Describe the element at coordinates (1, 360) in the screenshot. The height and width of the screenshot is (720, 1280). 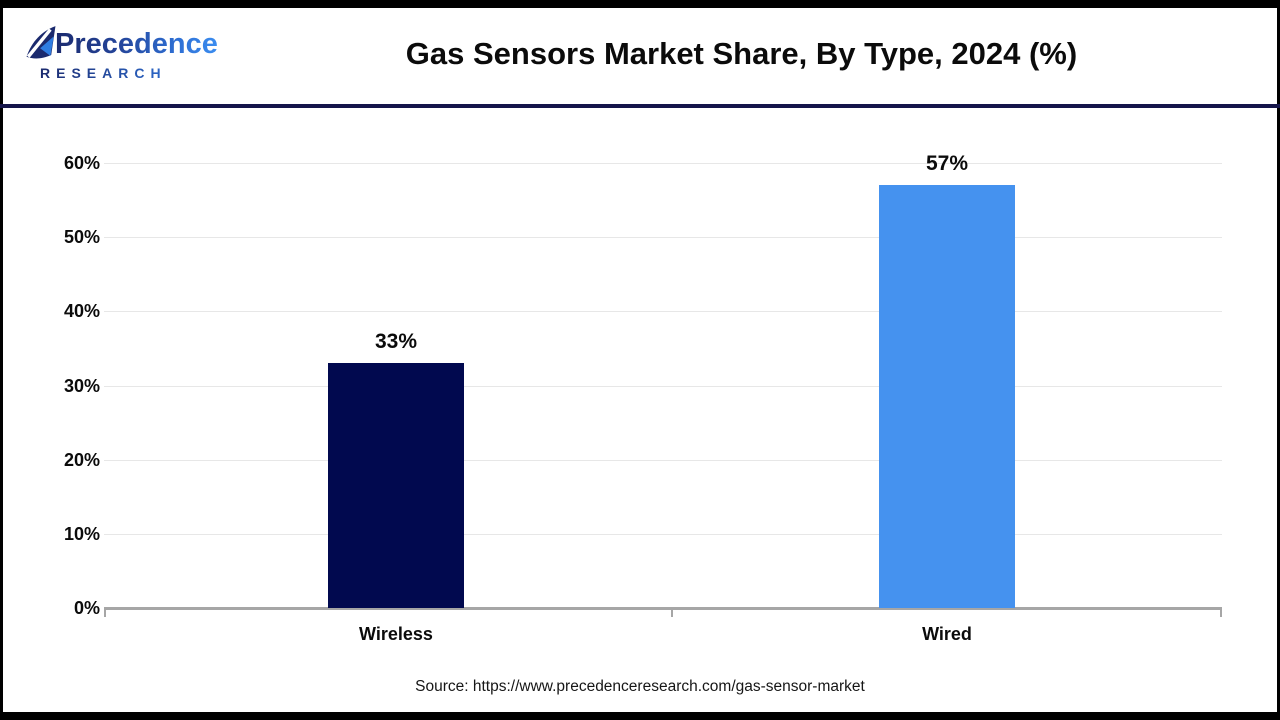
I see `frame-border-left` at that location.